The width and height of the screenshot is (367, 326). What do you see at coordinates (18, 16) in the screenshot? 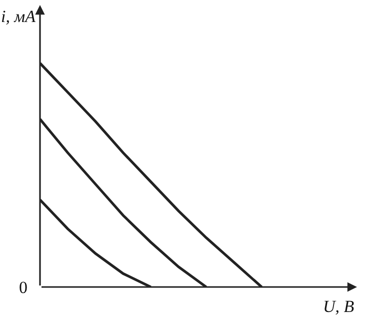
I see `y-axis-title: i, мА` at bounding box center [18, 16].